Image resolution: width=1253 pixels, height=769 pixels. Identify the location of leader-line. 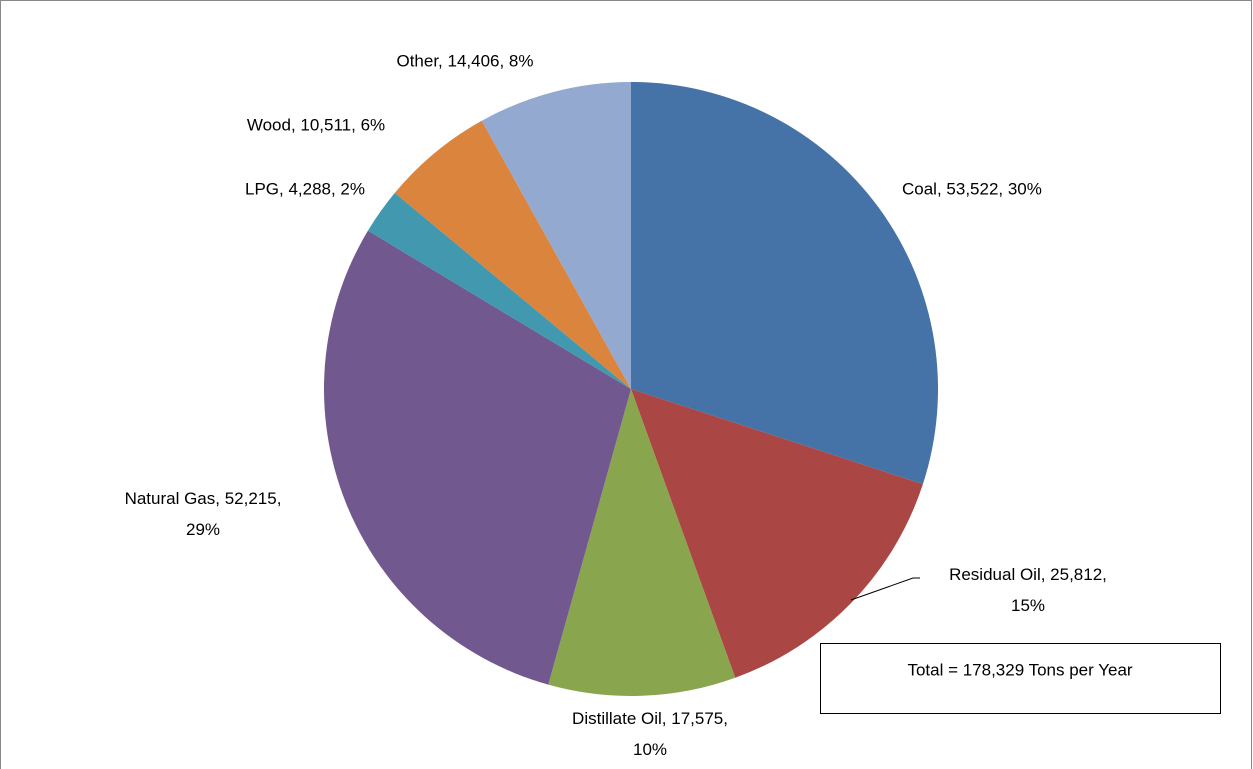
(885, 589).